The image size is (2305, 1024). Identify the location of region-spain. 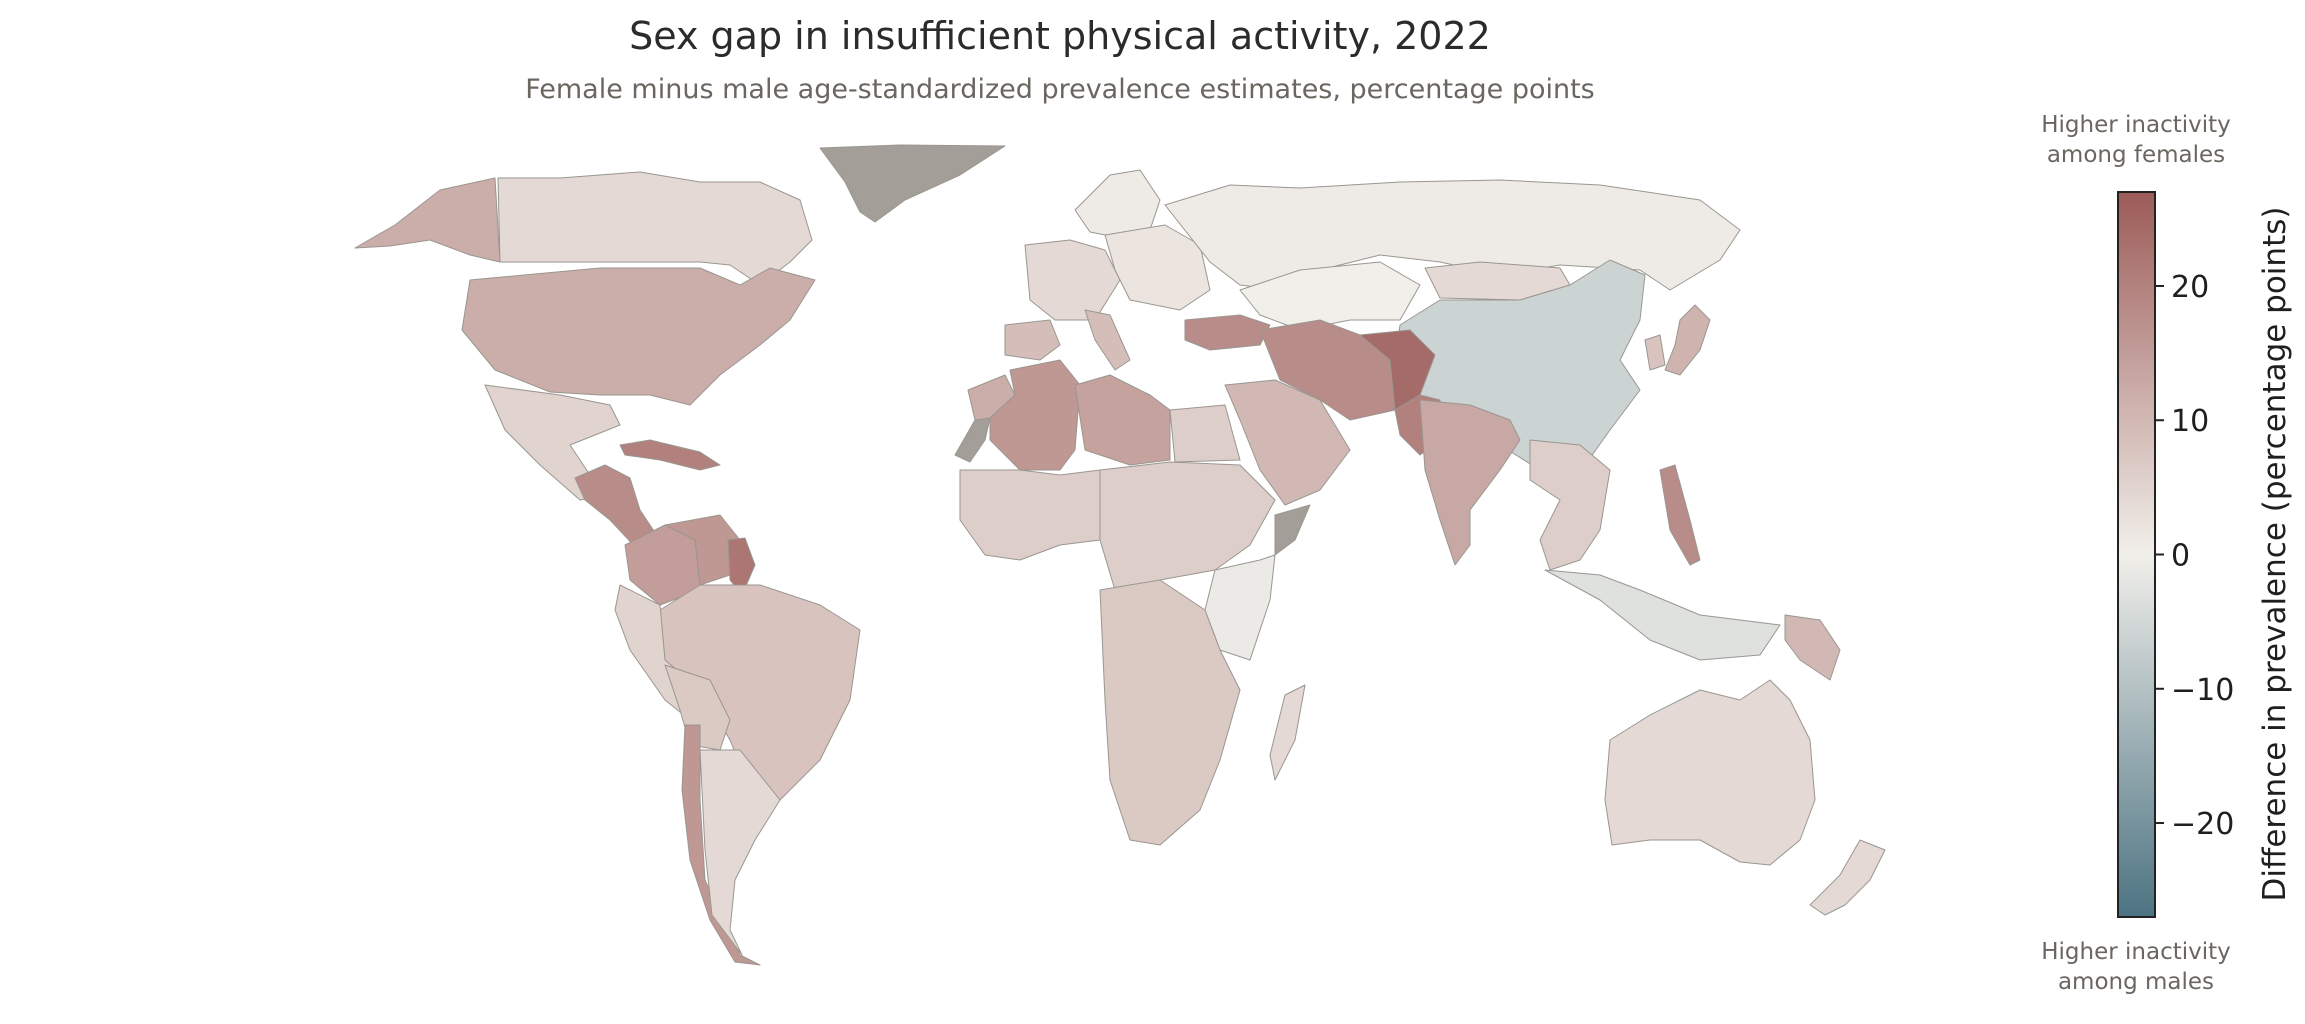
(1032, 340).